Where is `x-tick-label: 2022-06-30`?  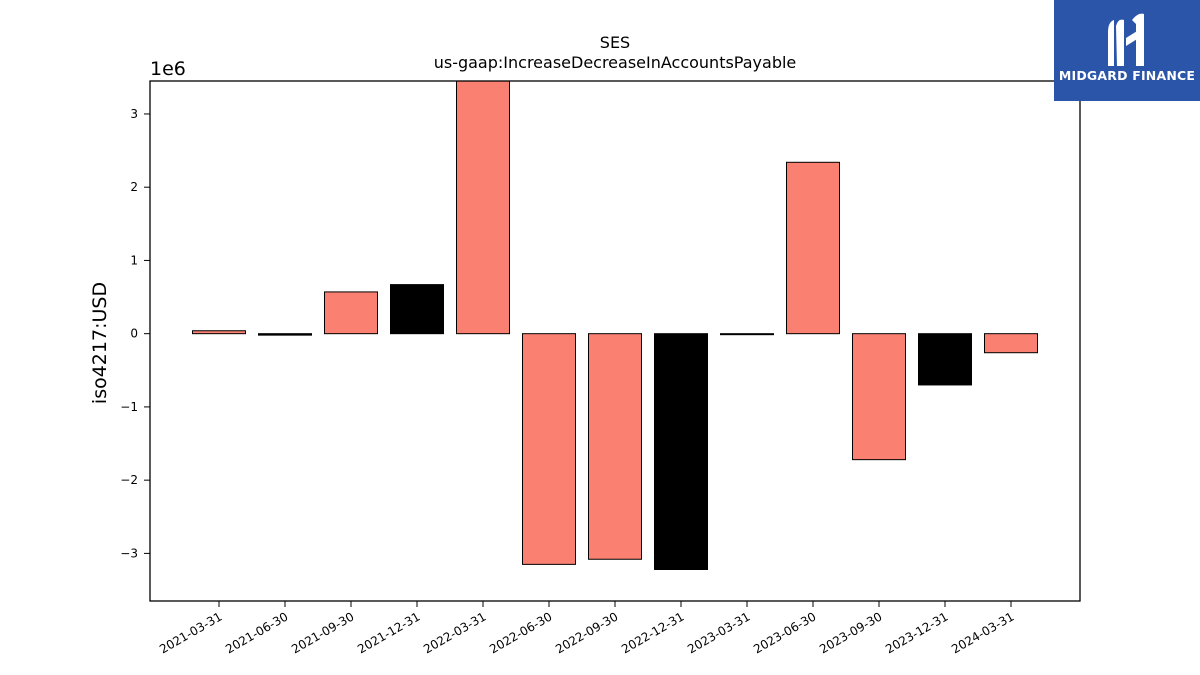
x-tick-label: 2022-06-30 is located at coordinates (520, 632).